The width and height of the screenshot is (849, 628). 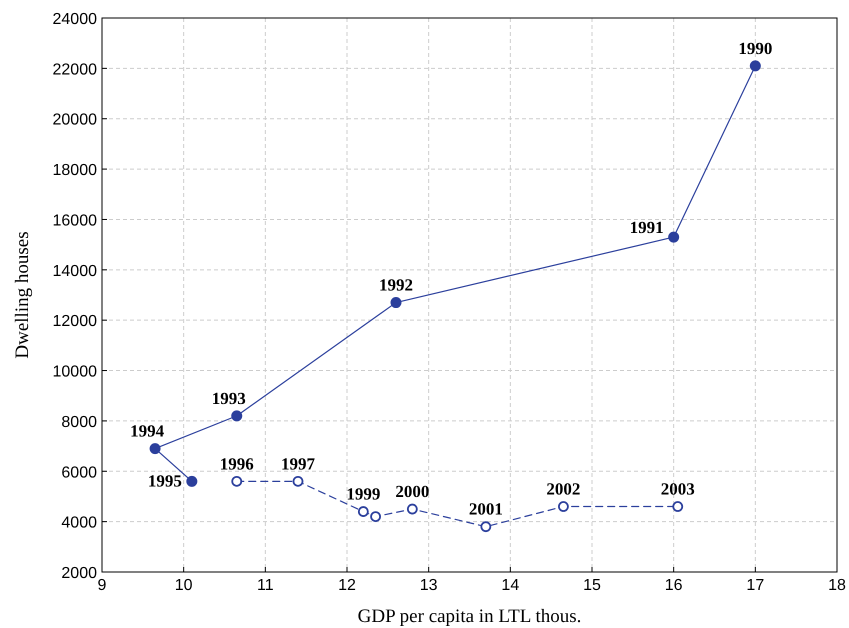 I want to click on x-tick-label: 13, so click(x=429, y=585).